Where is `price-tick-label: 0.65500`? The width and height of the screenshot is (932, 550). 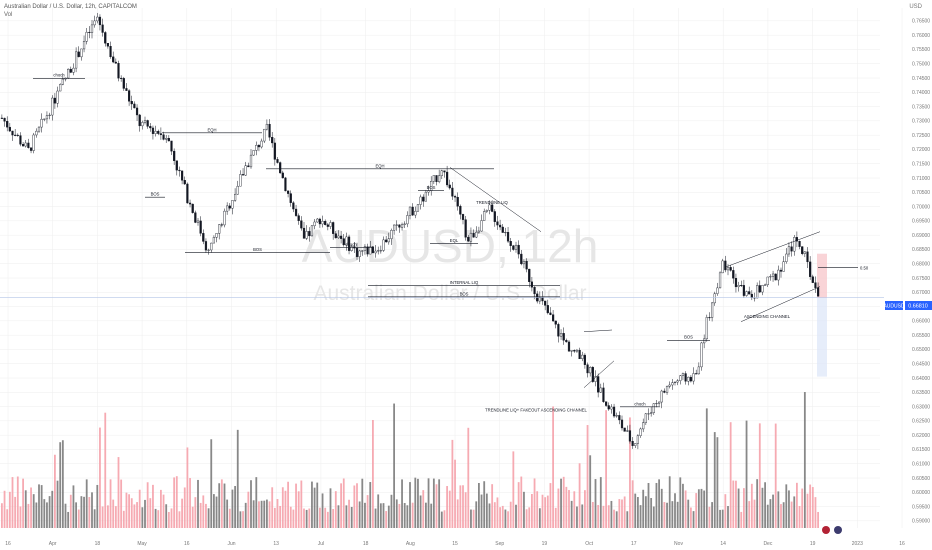 price-tick-label: 0.65500 is located at coordinates (921, 336).